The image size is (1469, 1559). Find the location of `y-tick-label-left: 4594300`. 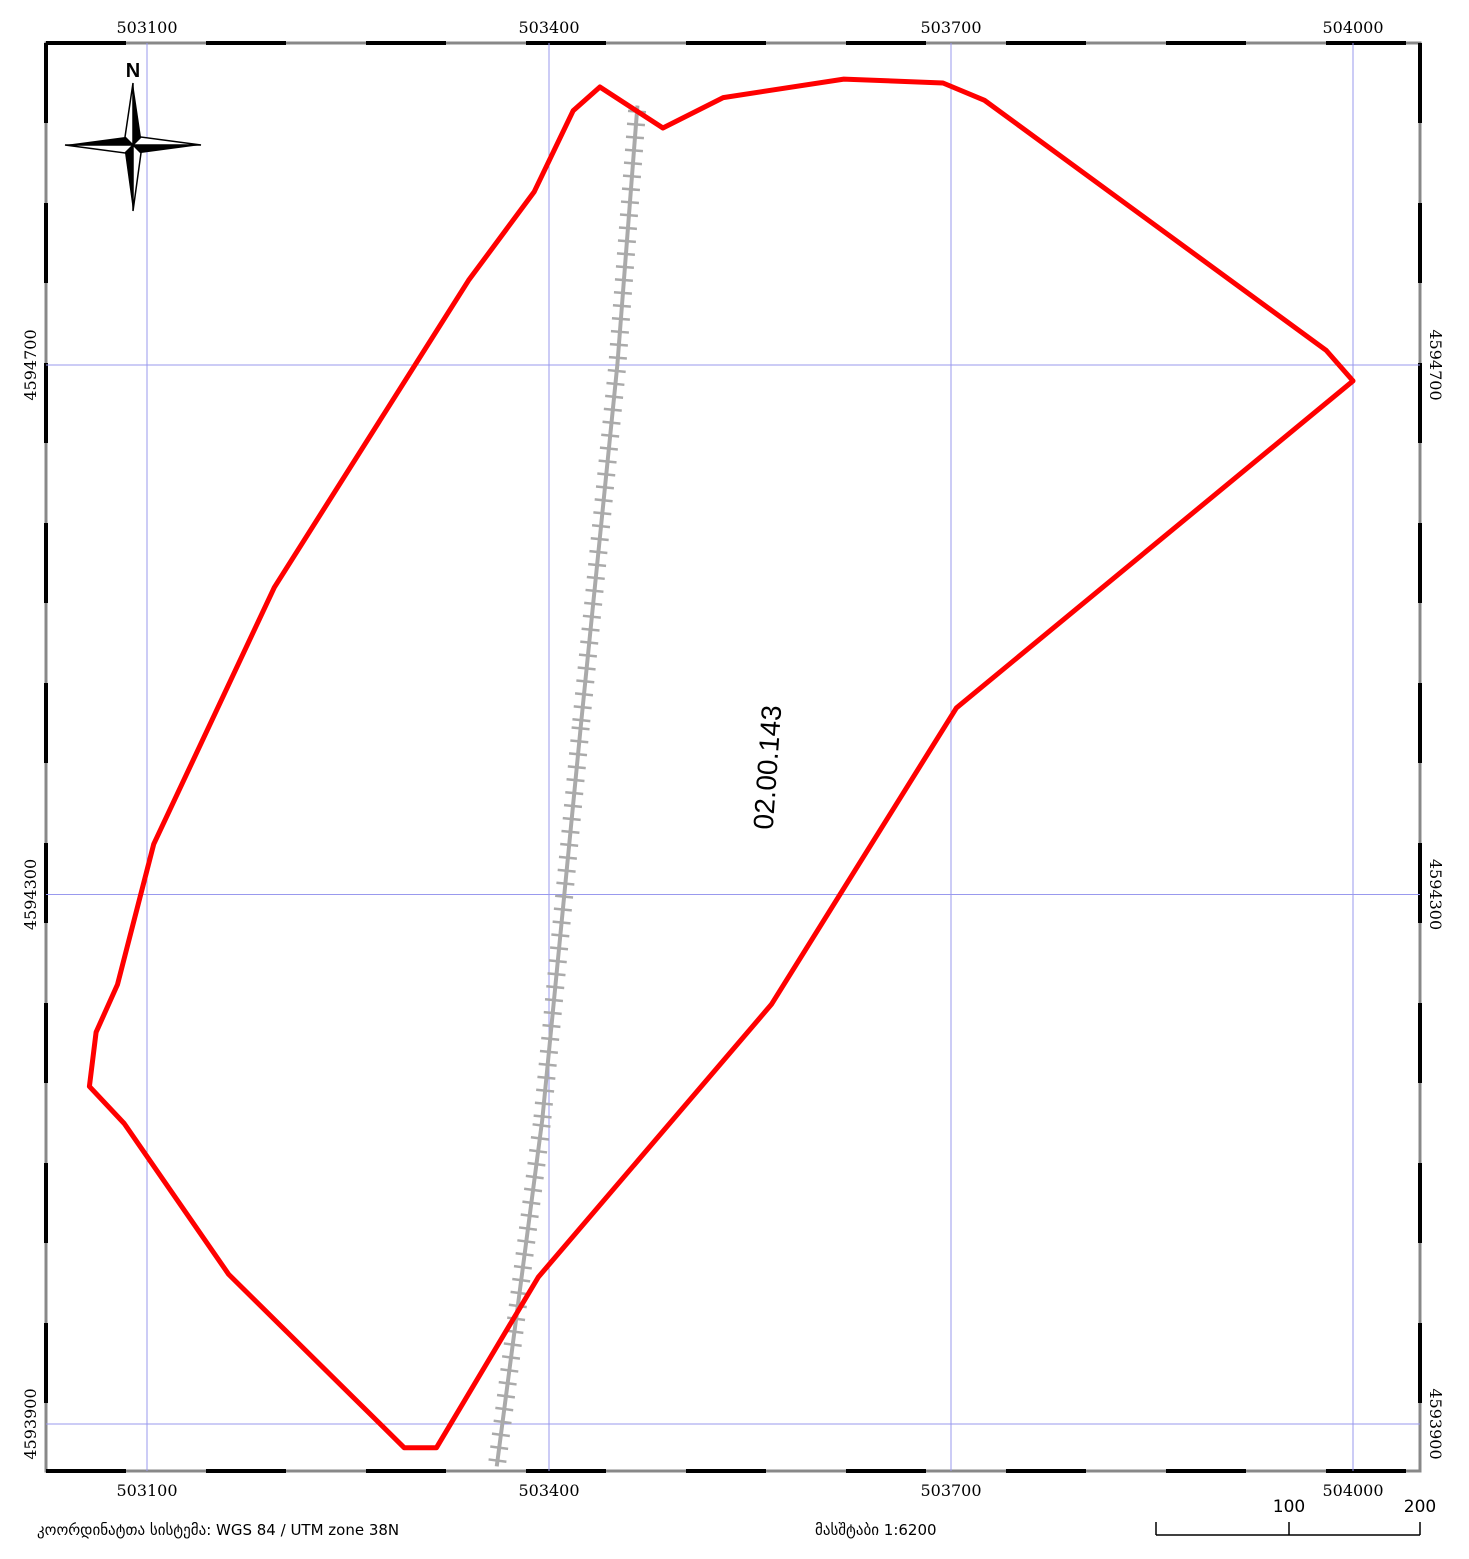

y-tick-label-left: 4594300 is located at coordinates (30, 894).